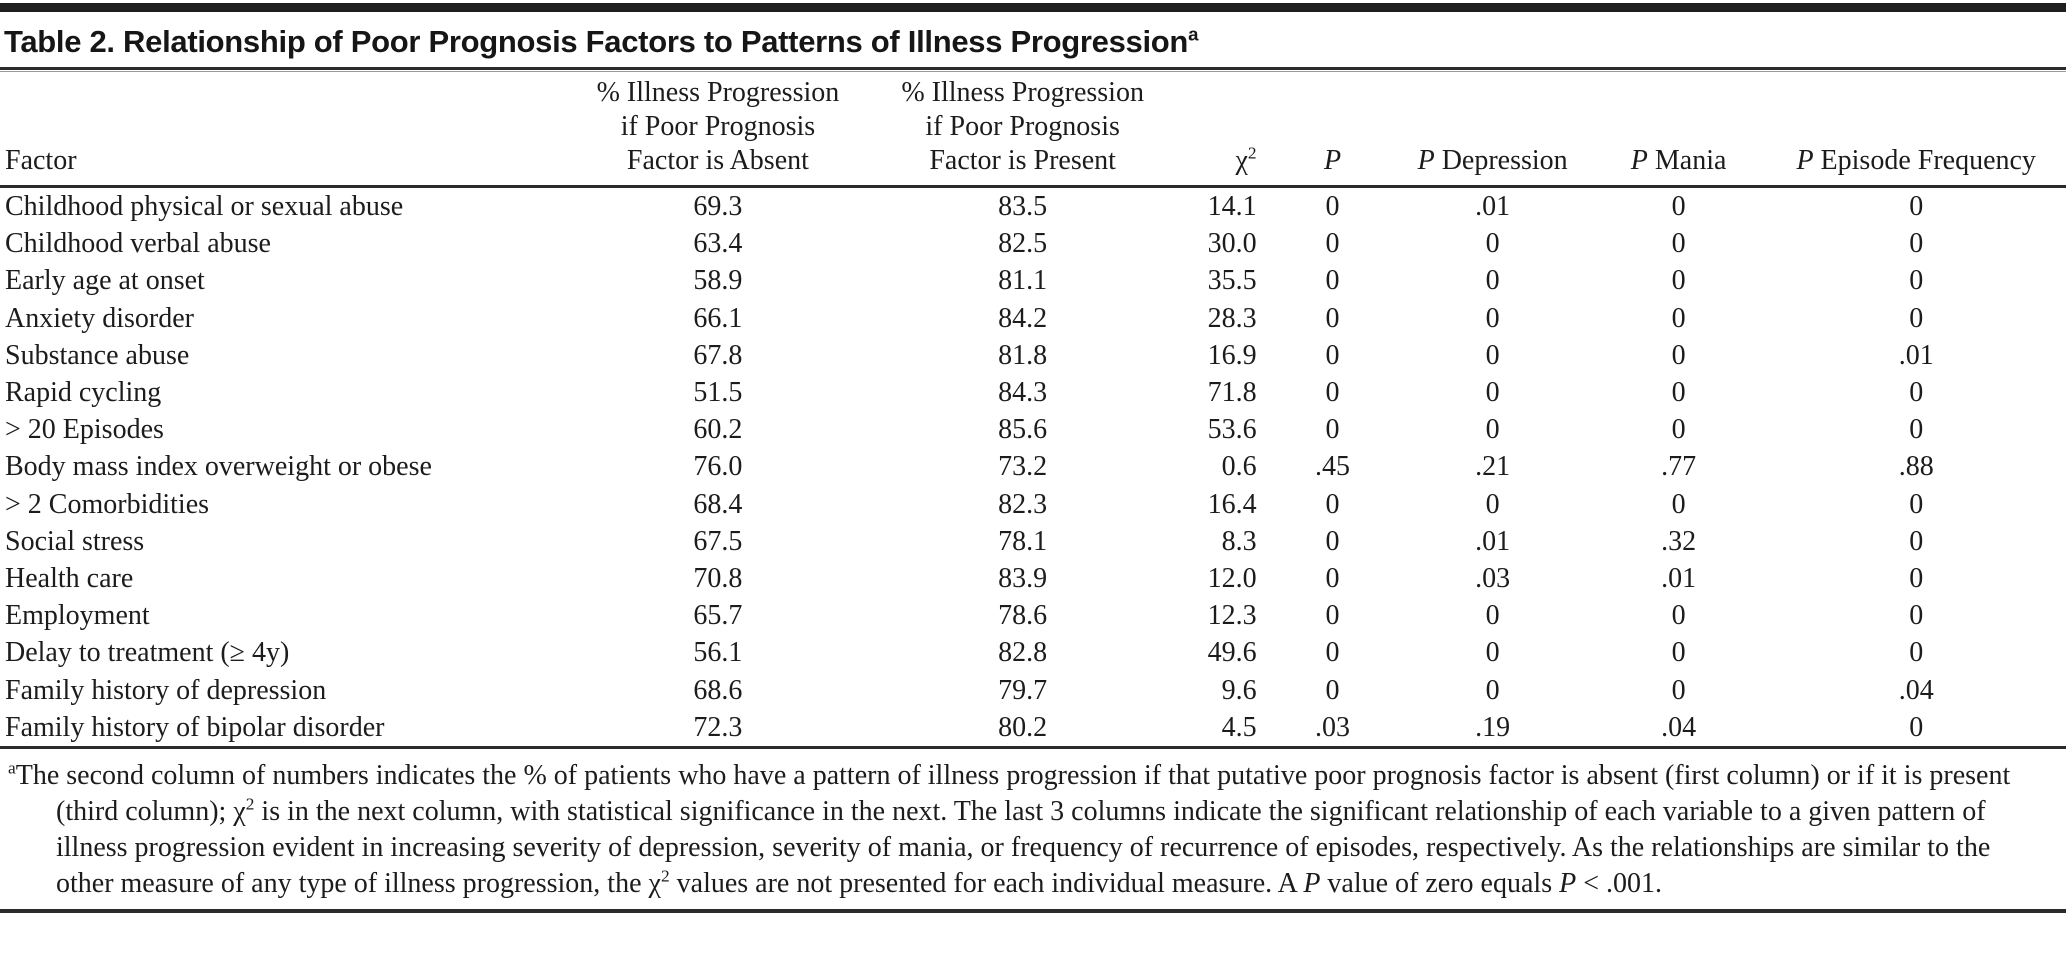 This screenshot has height=959, width=2066. Describe the element at coordinates (1916, 130) in the screenshot. I see `col-header-p_episode_frequency: P Episode Frequency` at that location.